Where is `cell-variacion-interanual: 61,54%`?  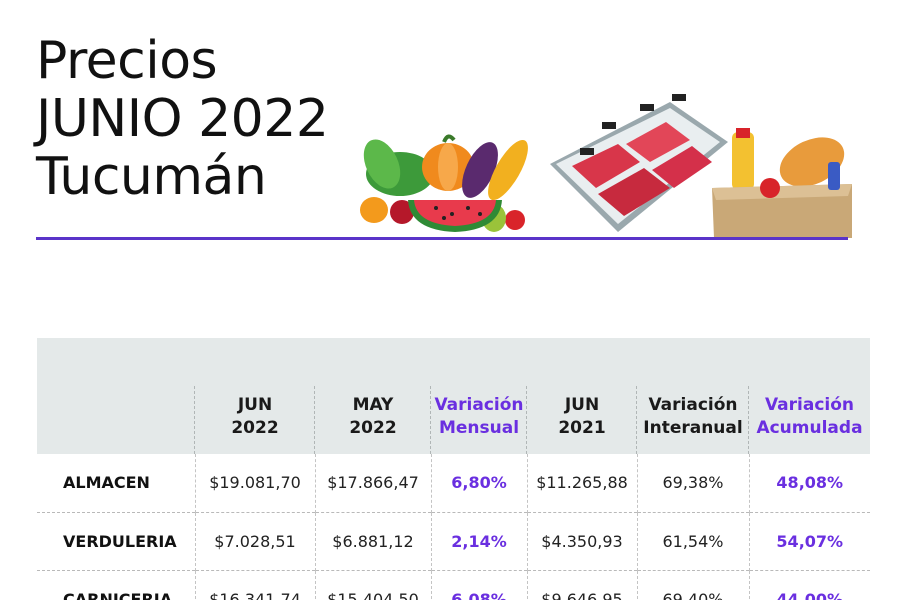 cell-variacion-interanual: 61,54% is located at coordinates (693, 541).